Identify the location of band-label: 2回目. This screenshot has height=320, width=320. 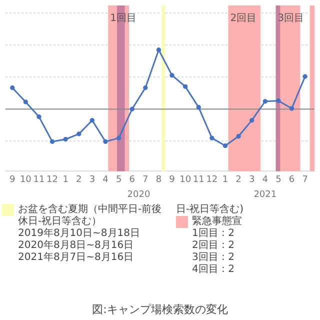
(243, 18).